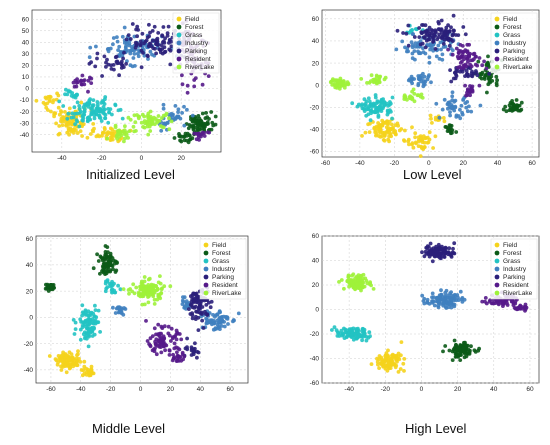 The width and height of the screenshot is (550, 445). What do you see at coordinates (25, 123) in the screenshot?
I see `y-tick-label: -30` at bounding box center [25, 123].